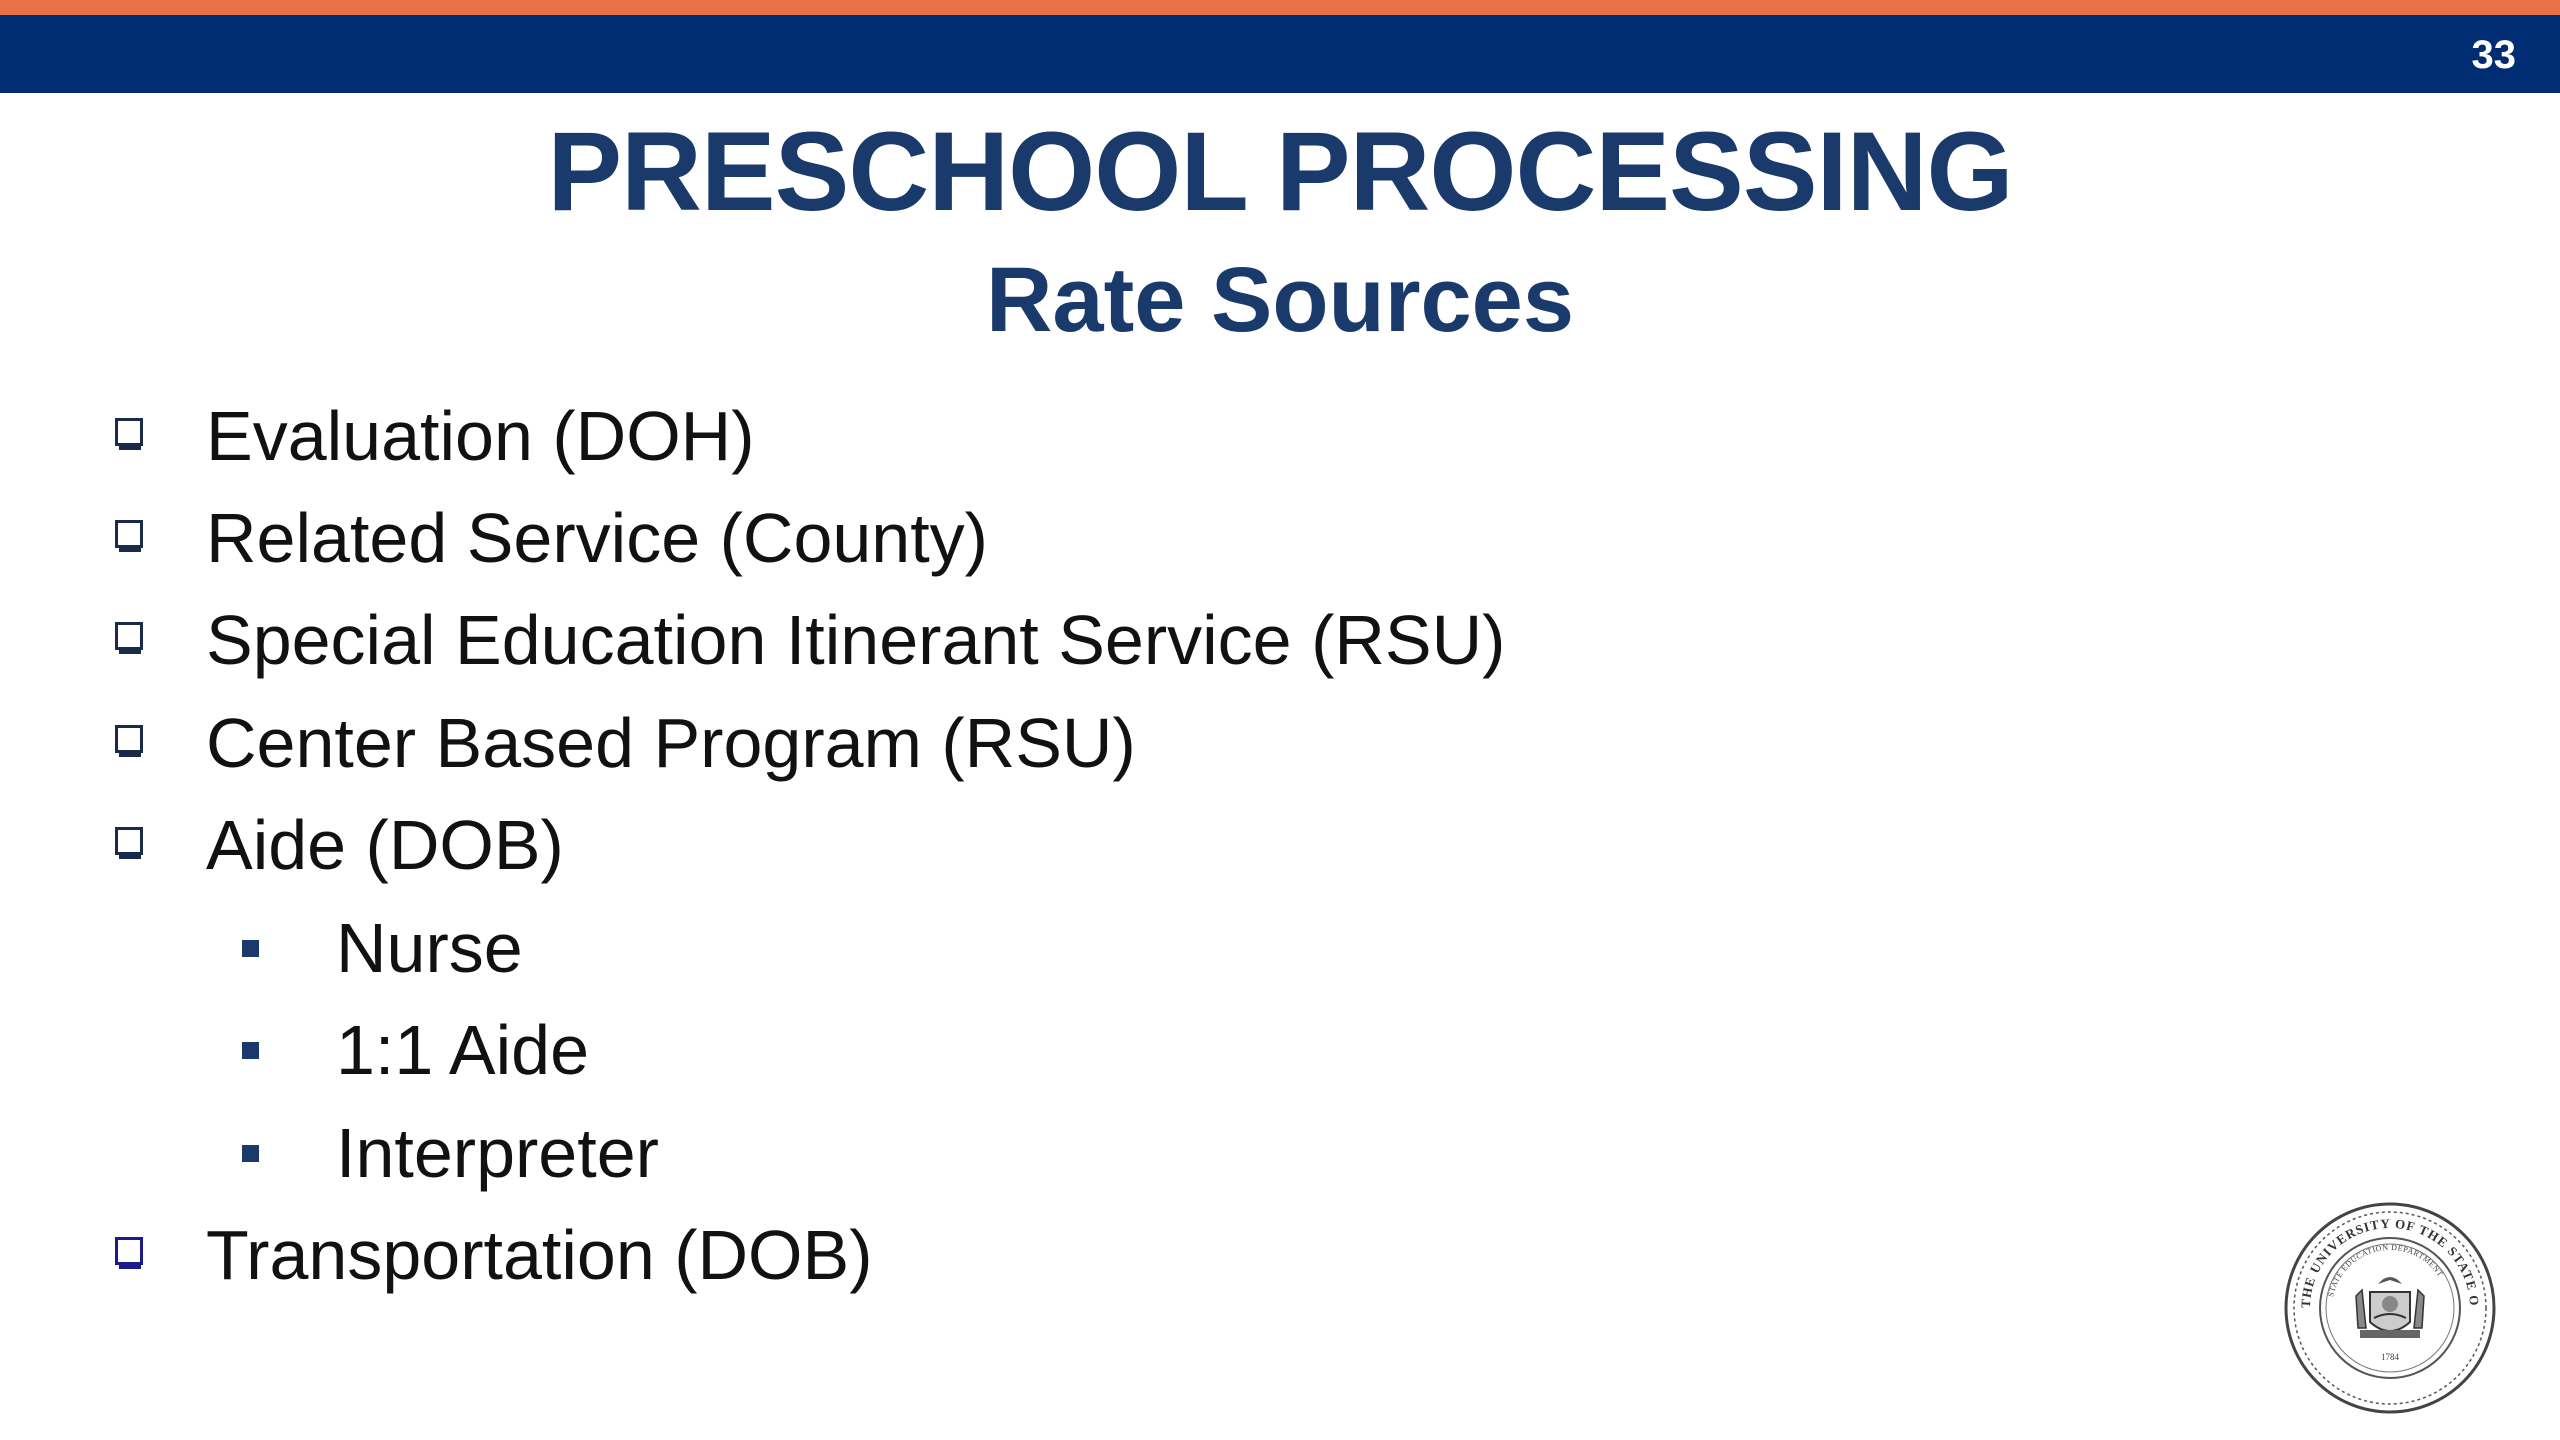 This screenshot has width=2560, height=1440. What do you see at coordinates (480, 436) in the screenshot?
I see `list-item-label: Evaluation (DOH)` at bounding box center [480, 436].